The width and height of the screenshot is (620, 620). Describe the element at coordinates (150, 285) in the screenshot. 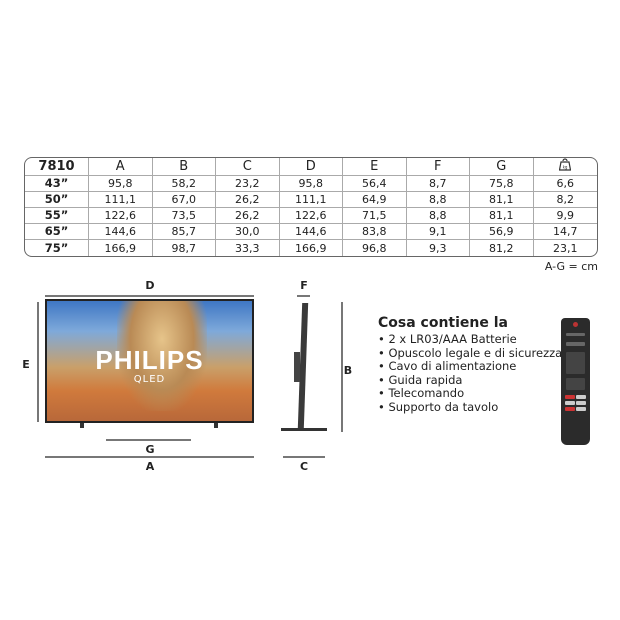

I see `dim-label-d: D` at that location.